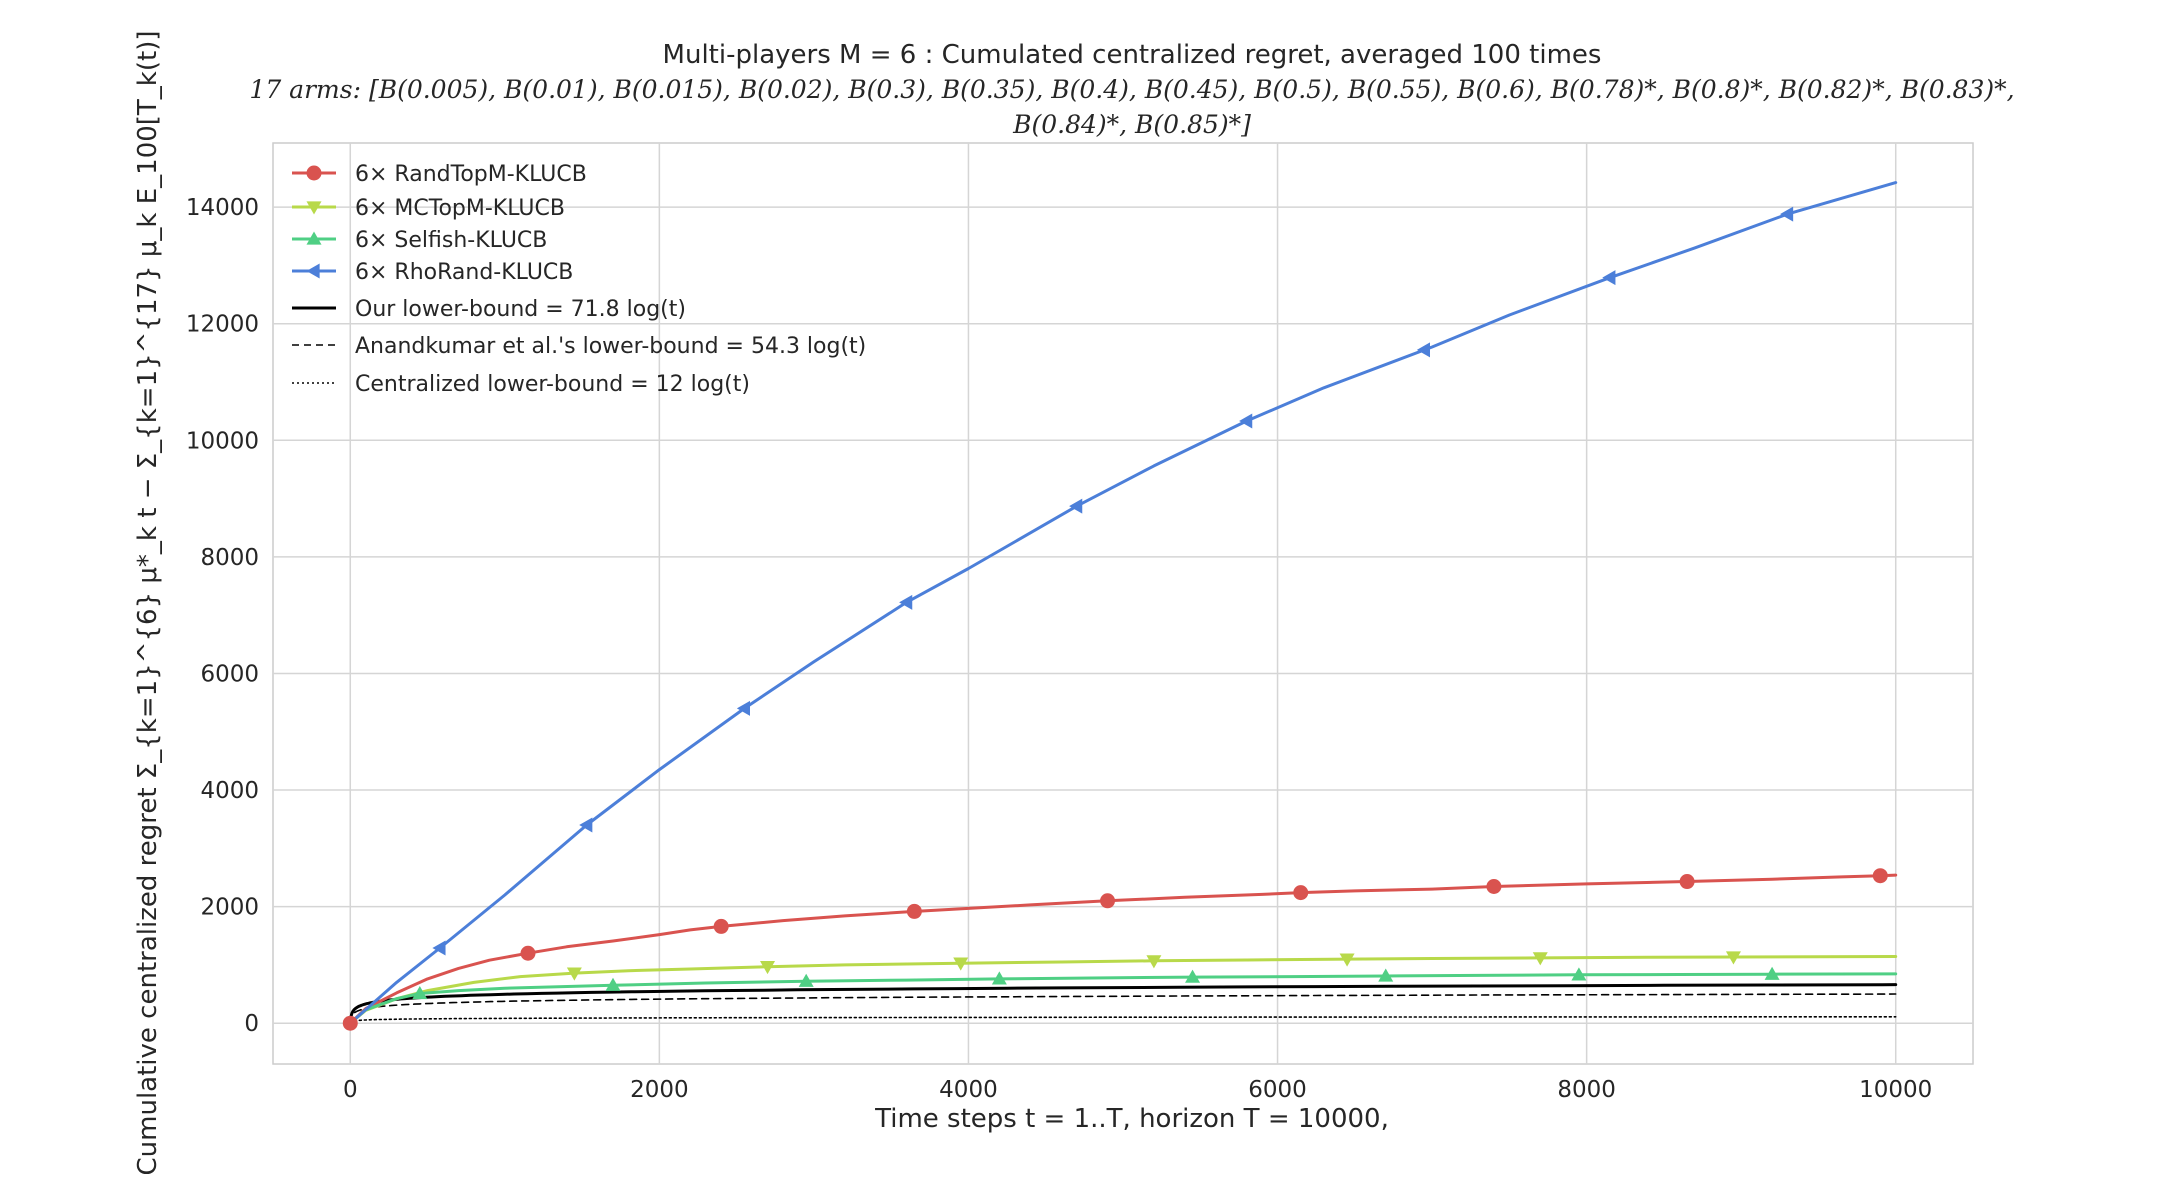 Image resolution: width=2178 pixels, height=1188 pixels. I want to click on x-tick-label: 6000, so click(1277, 1090).